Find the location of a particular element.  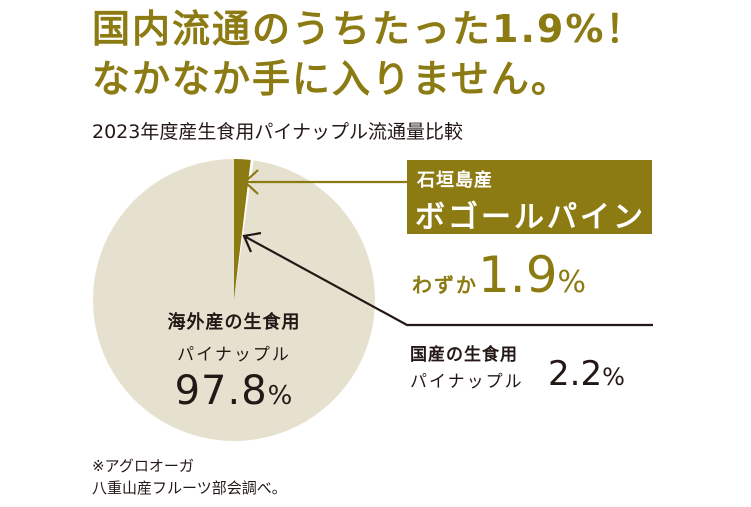

overseas-value: 97.8% is located at coordinates (234, 391).